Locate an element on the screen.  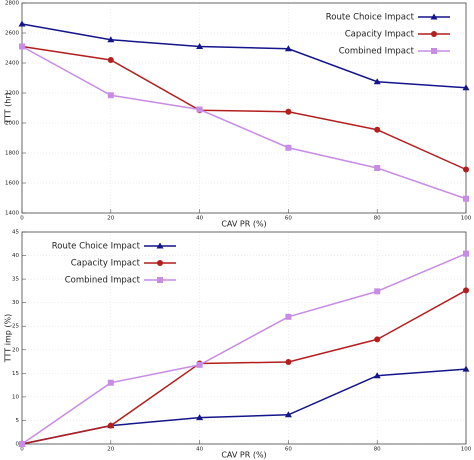
y-axis-label: TTT (hr) is located at coordinates (8, 108).